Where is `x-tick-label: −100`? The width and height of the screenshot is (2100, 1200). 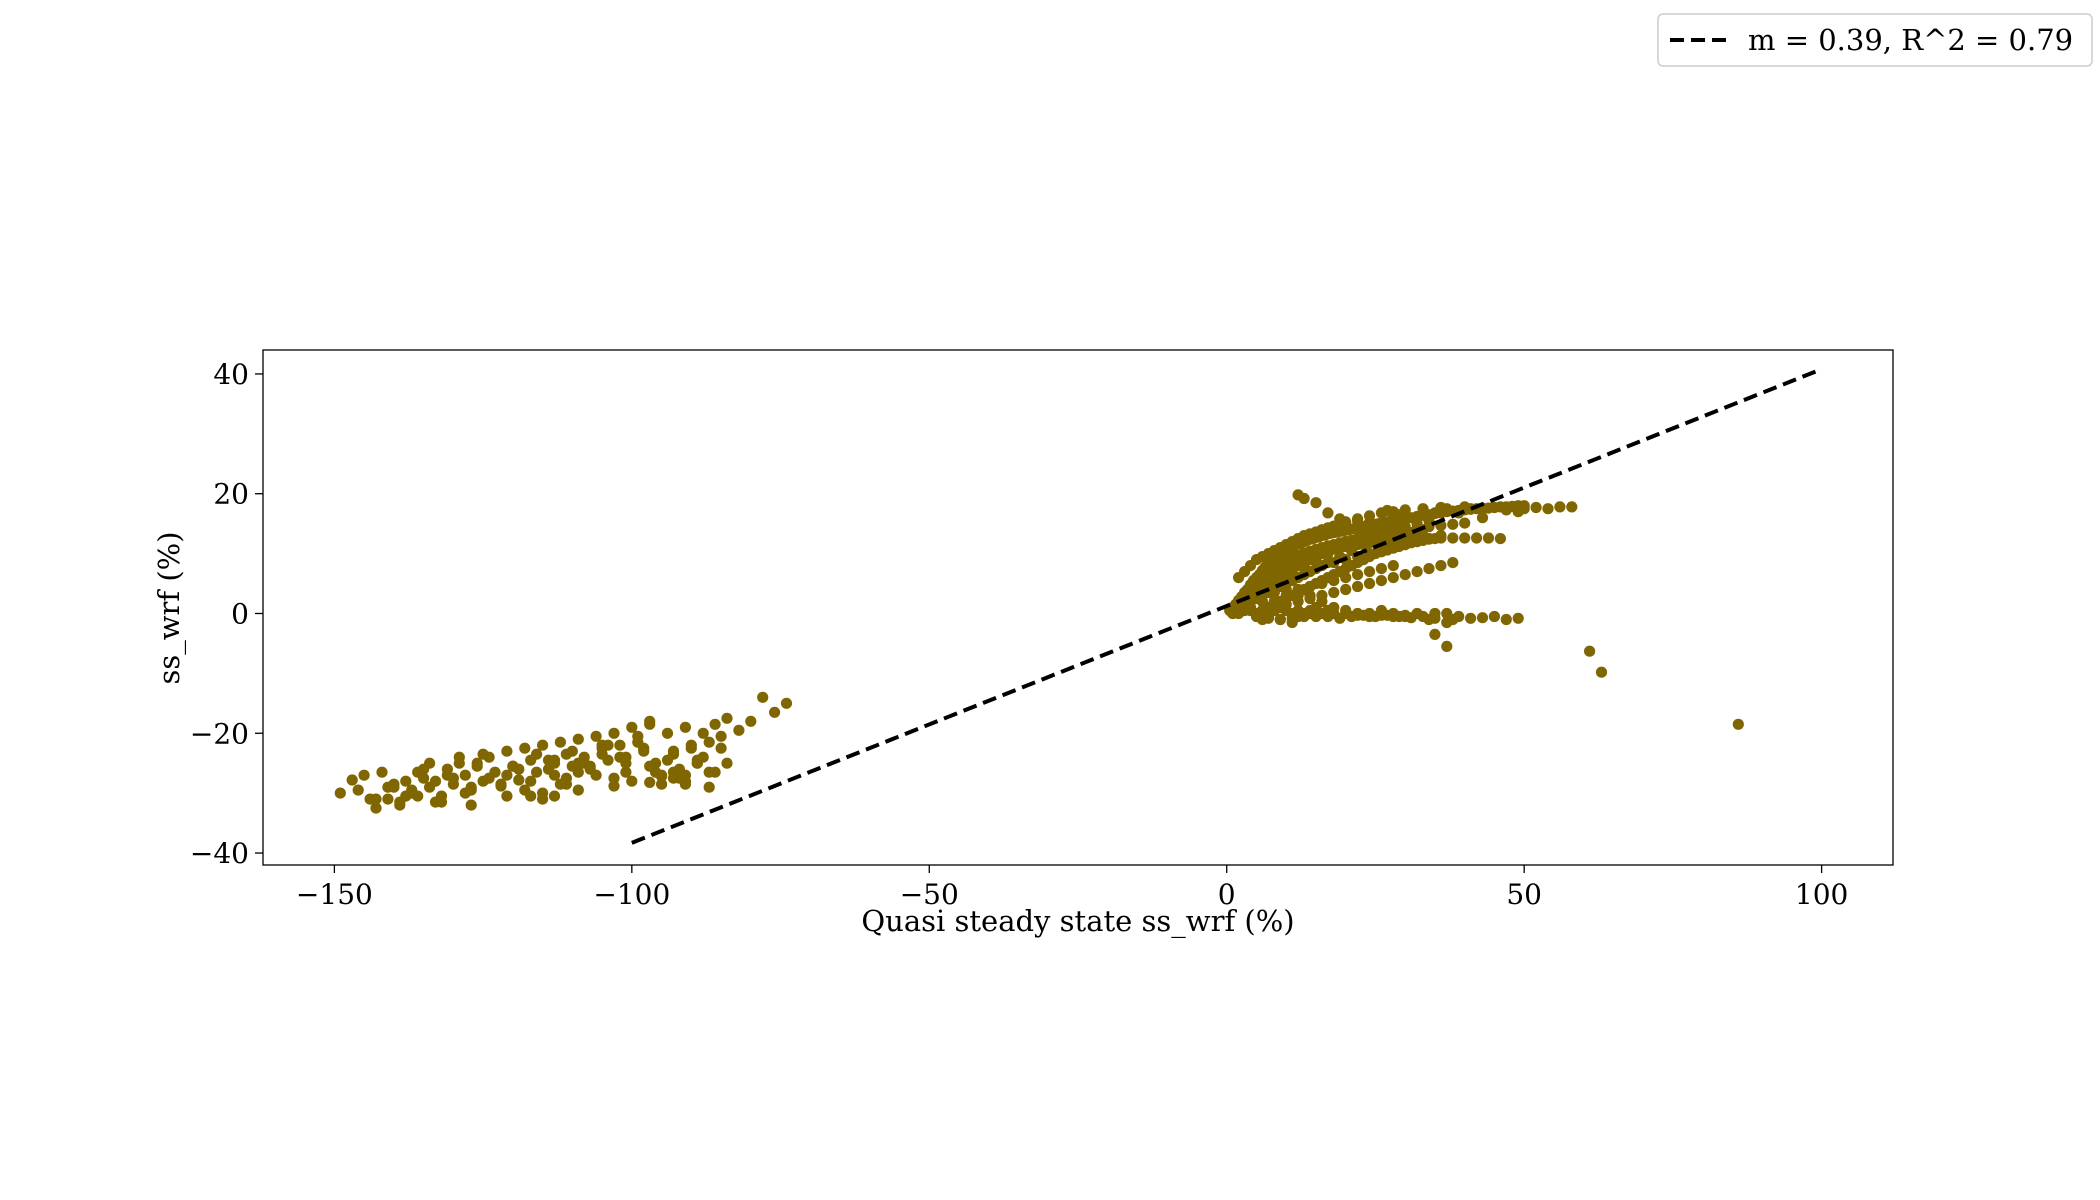
x-tick-label: −100 is located at coordinates (631, 894).